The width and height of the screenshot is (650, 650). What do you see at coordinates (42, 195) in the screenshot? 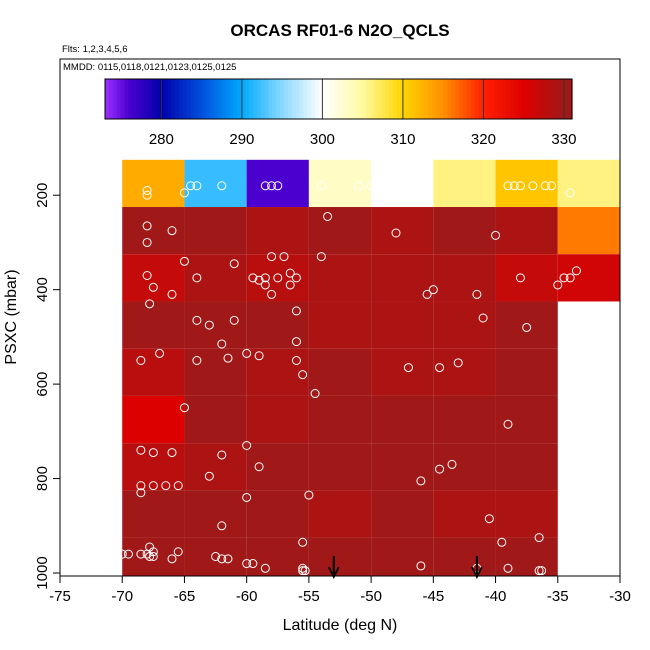
I see `y-tick-label: 200` at bounding box center [42, 195].